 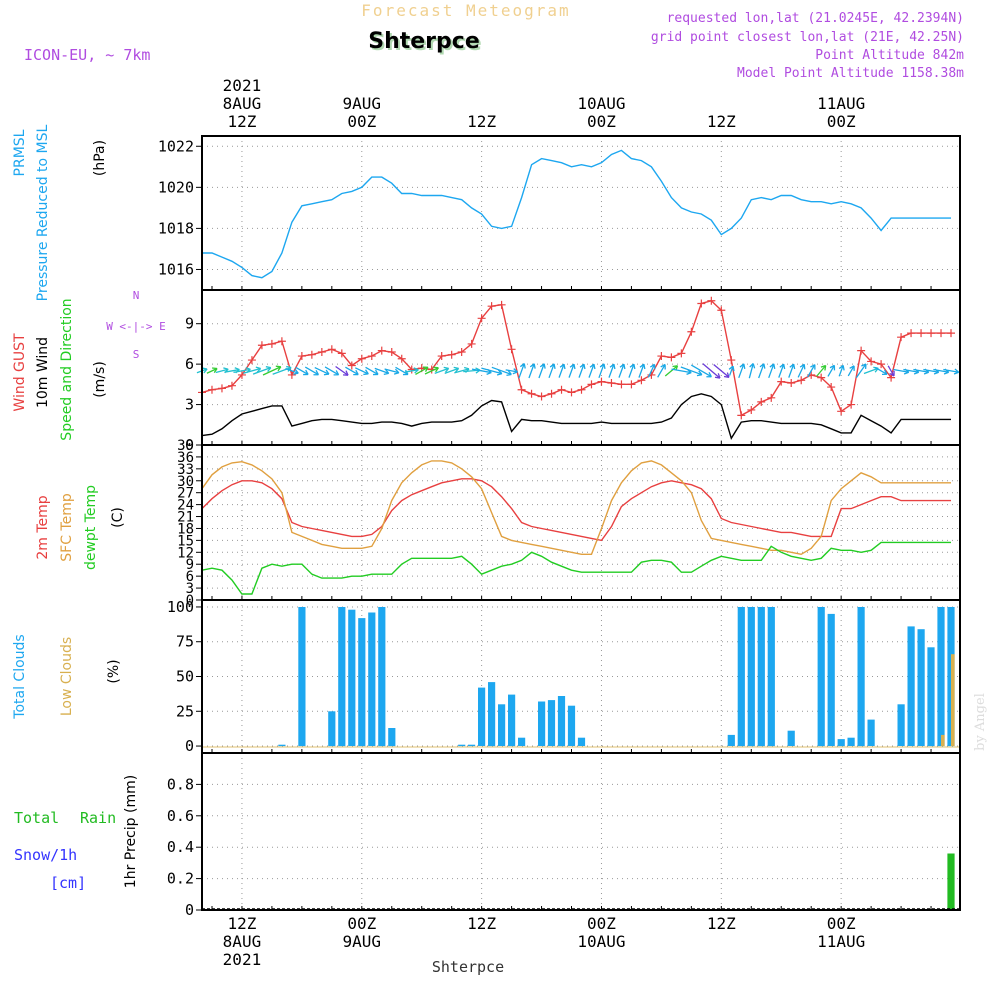 What do you see at coordinates (136, 295) in the screenshot?
I see `compass-north: N` at bounding box center [136, 295].